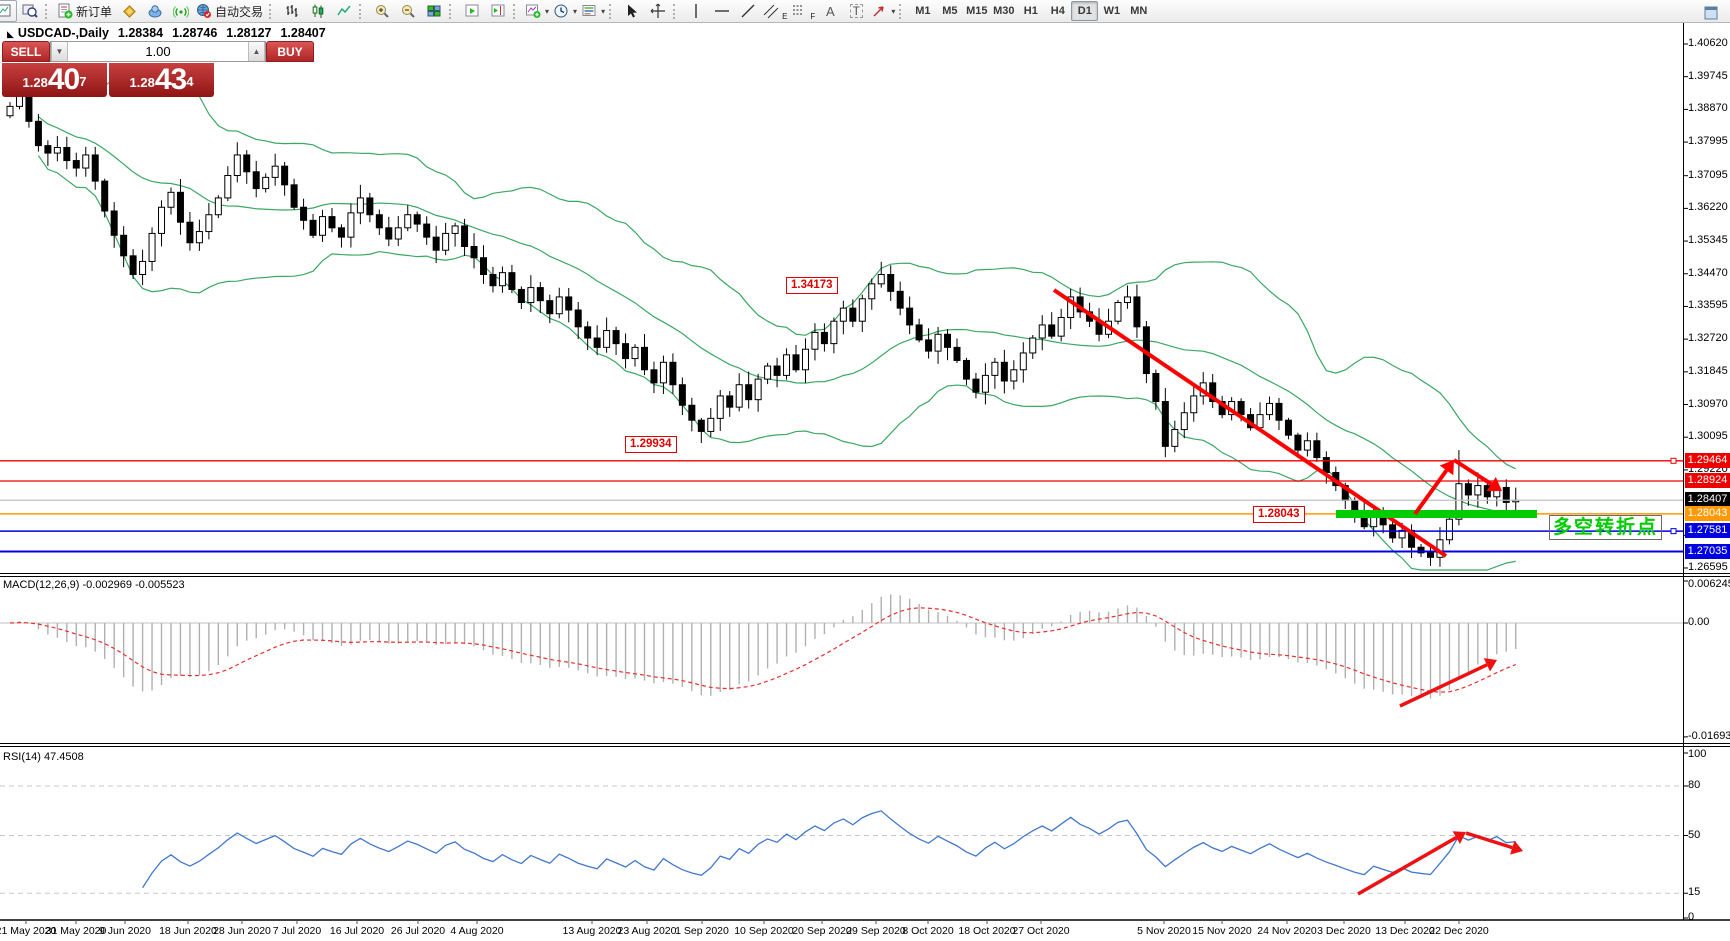 The image size is (1730, 941). What do you see at coordinates (771, 11) in the screenshot?
I see `channel-icon` at bounding box center [771, 11].